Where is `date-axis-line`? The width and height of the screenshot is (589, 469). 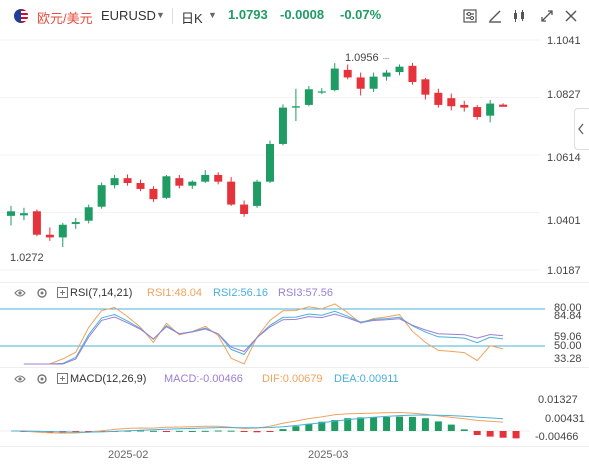 date-axis-line is located at coordinates (294, 446).